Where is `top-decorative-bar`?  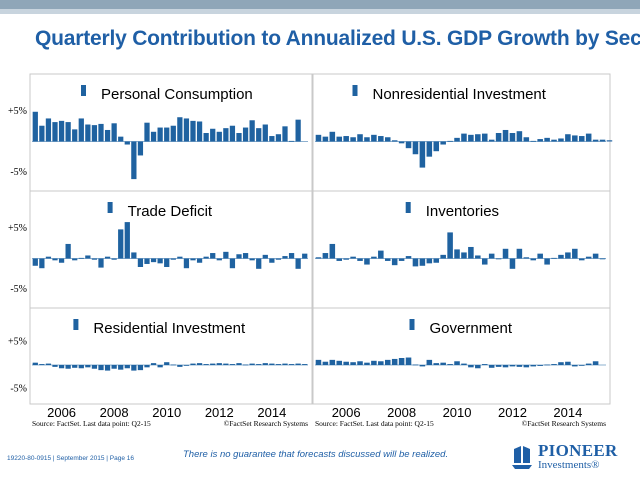 top-decorative-bar is located at coordinates (320, 7).